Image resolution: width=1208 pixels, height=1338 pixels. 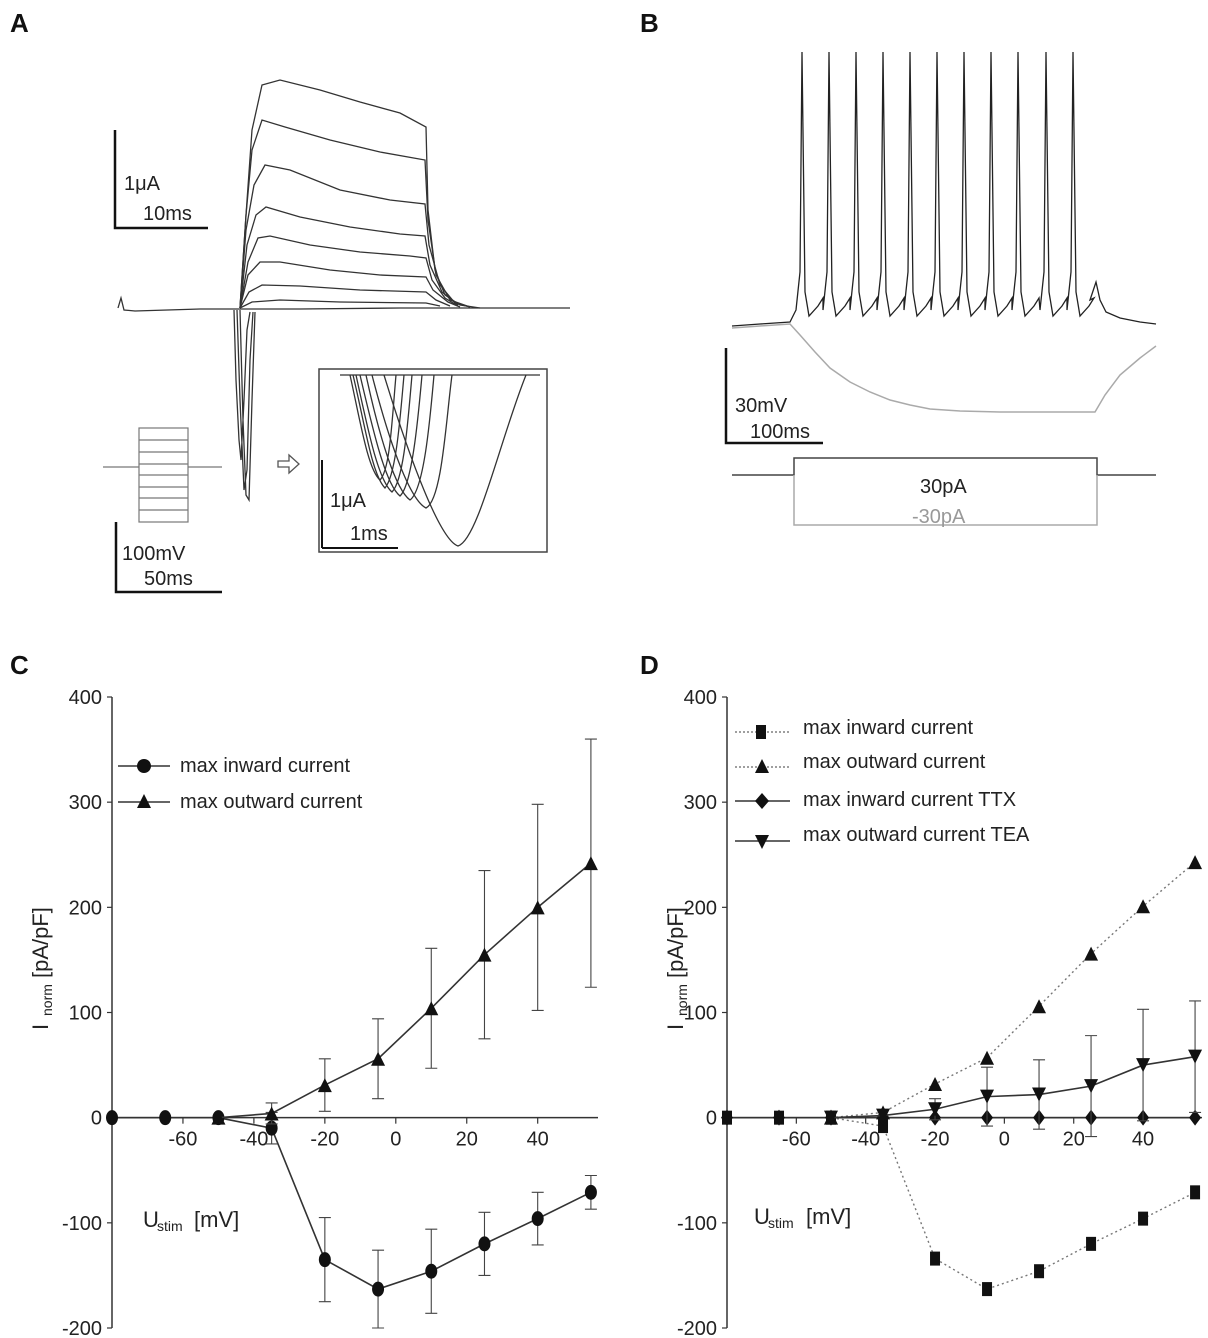 I want to click on svg-text: [pA/pF], so click(x=675, y=942).